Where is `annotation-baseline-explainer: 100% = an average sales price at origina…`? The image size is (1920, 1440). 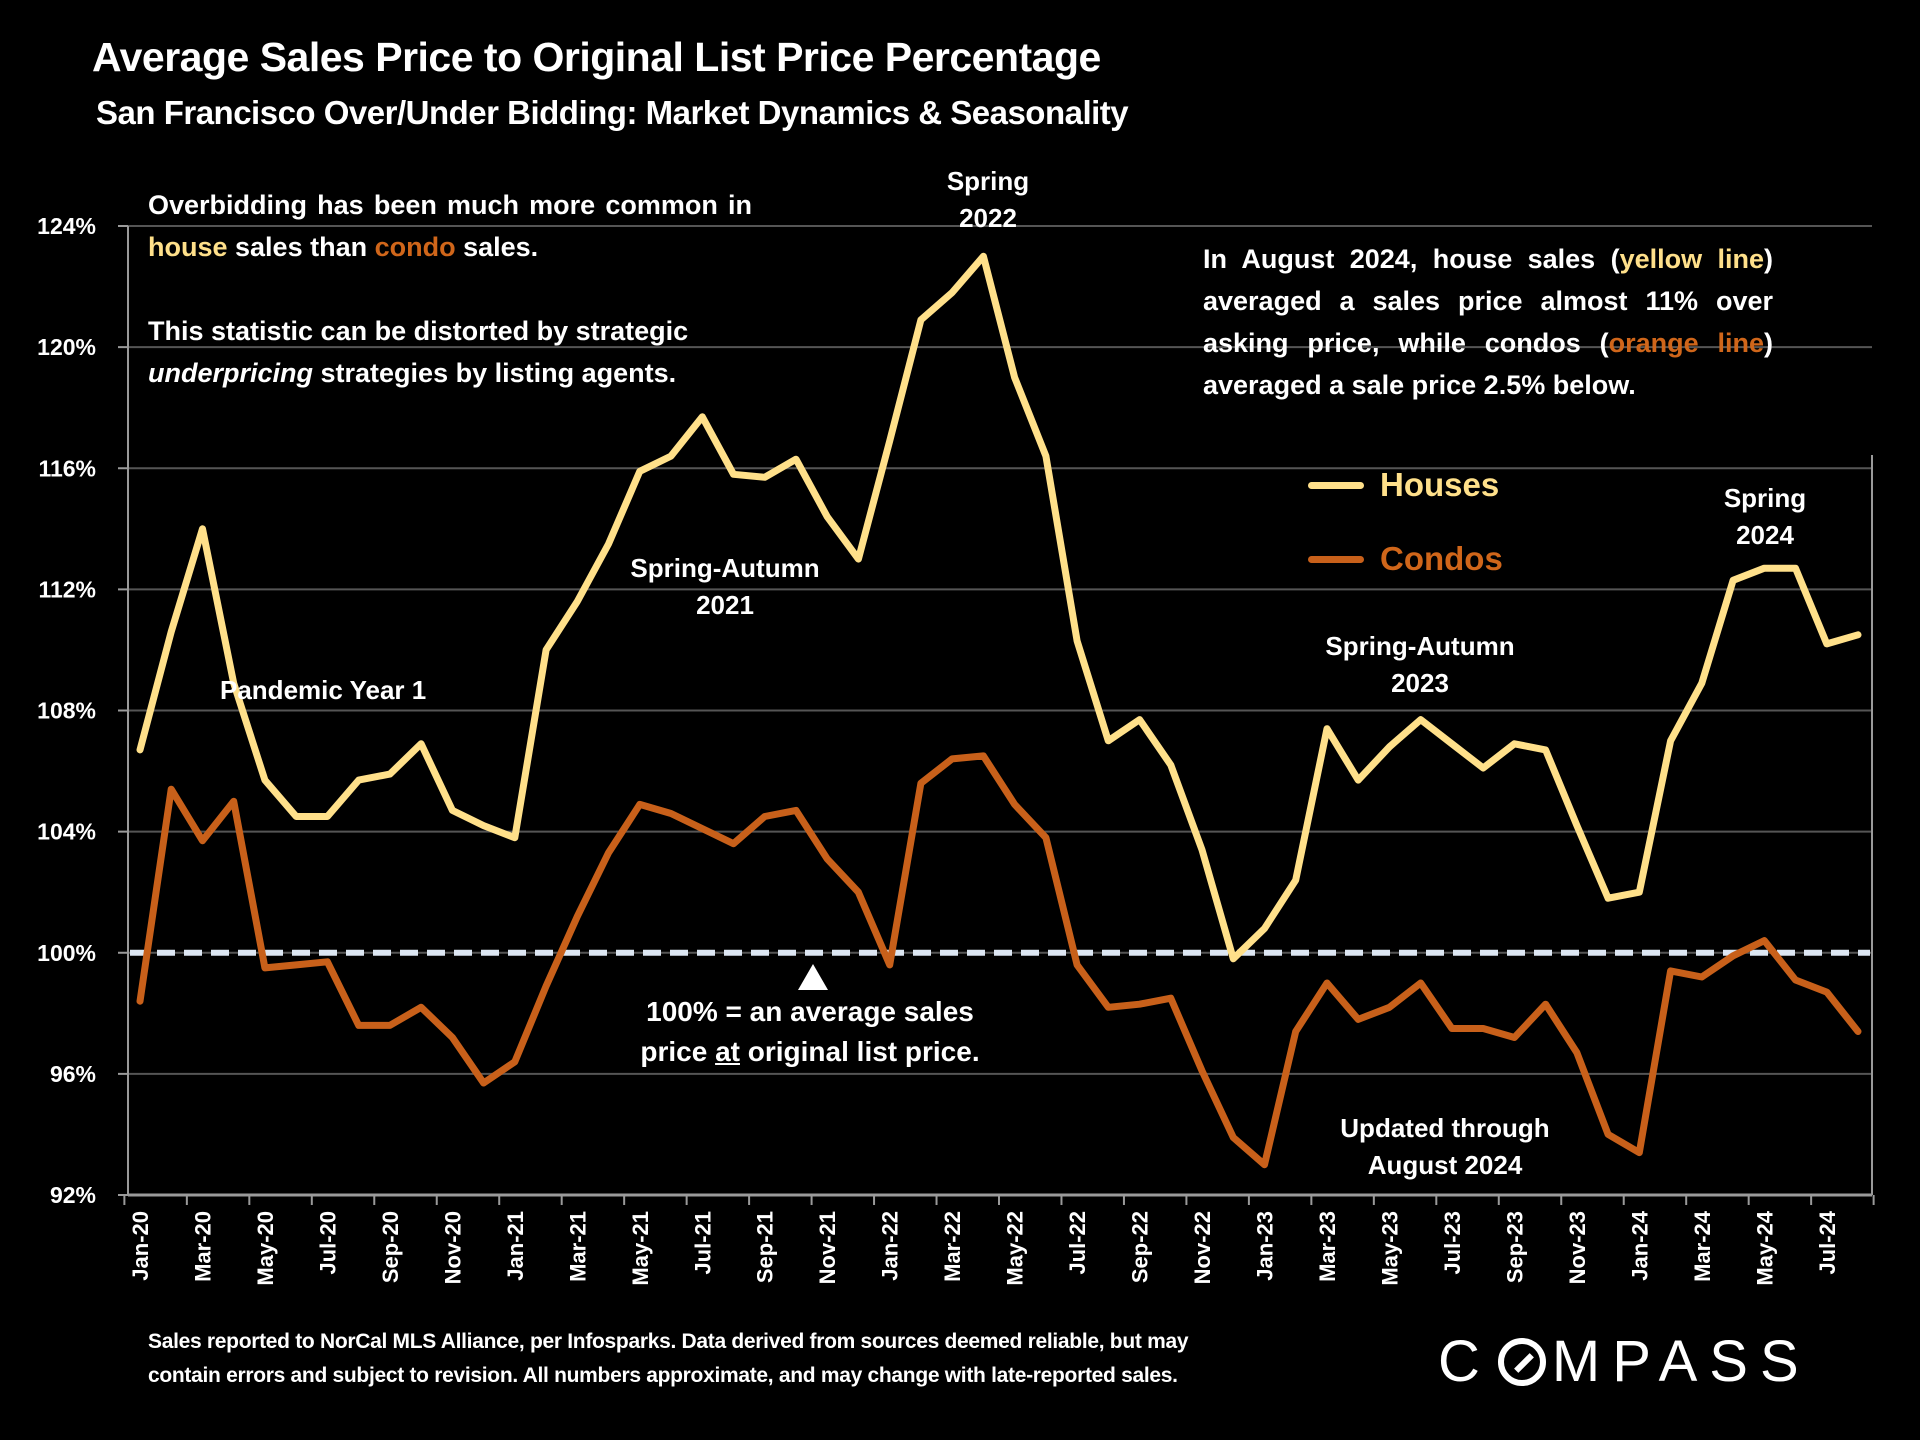
annotation-baseline-explainer: 100% = an average sales price at origina… is located at coordinates (810, 1032).